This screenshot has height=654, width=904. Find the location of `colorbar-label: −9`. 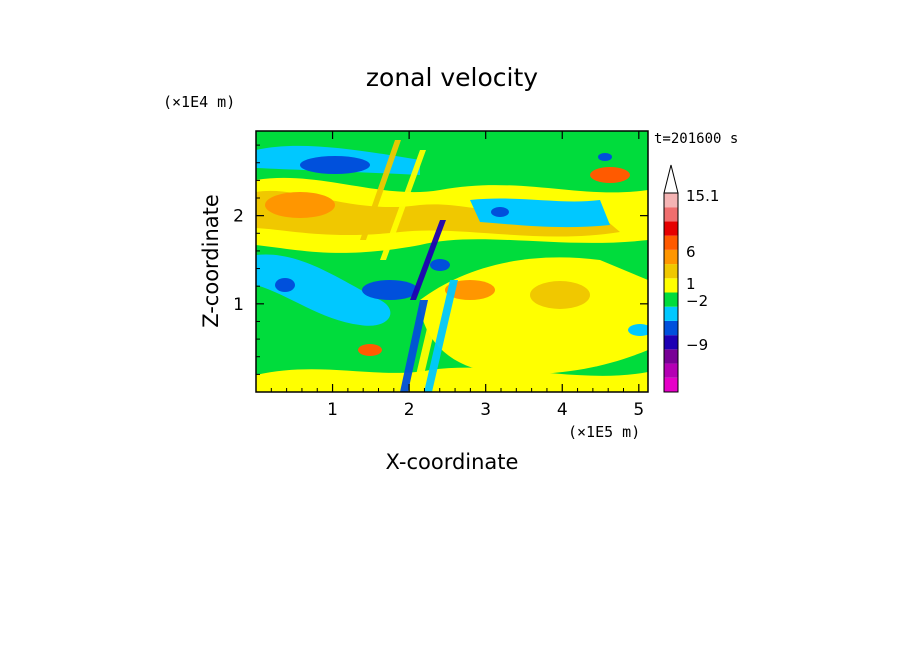

colorbar-label: −9 is located at coordinates (697, 345).